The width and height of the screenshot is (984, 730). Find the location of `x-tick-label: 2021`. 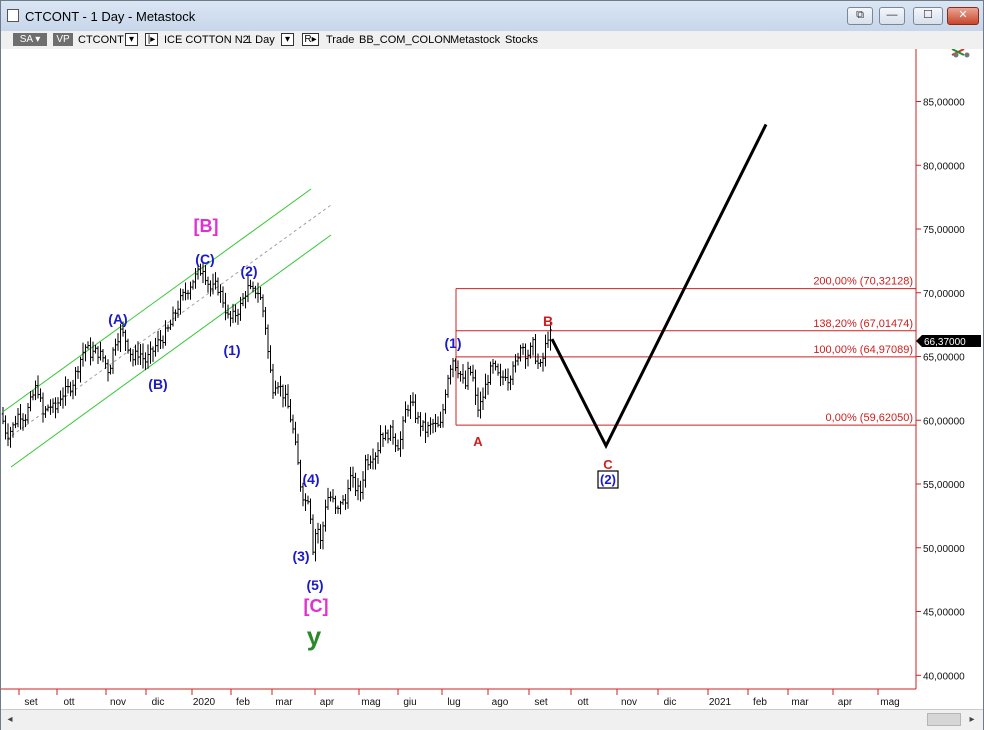

x-tick-label: 2021 is located at coordinates (720, 702).